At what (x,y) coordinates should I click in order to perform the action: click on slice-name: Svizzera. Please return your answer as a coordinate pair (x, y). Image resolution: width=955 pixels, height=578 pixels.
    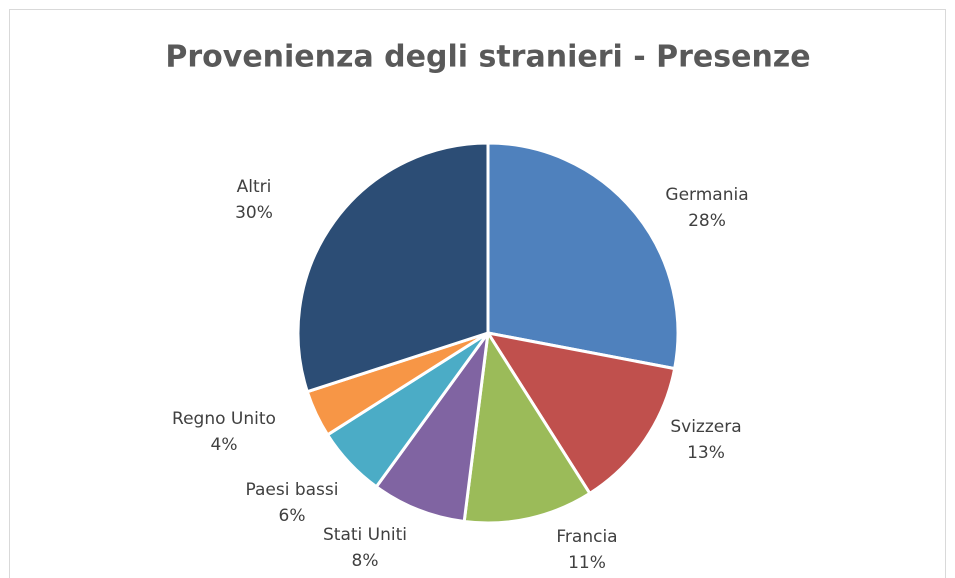
    Looking at the image, I should click on (705, 427).